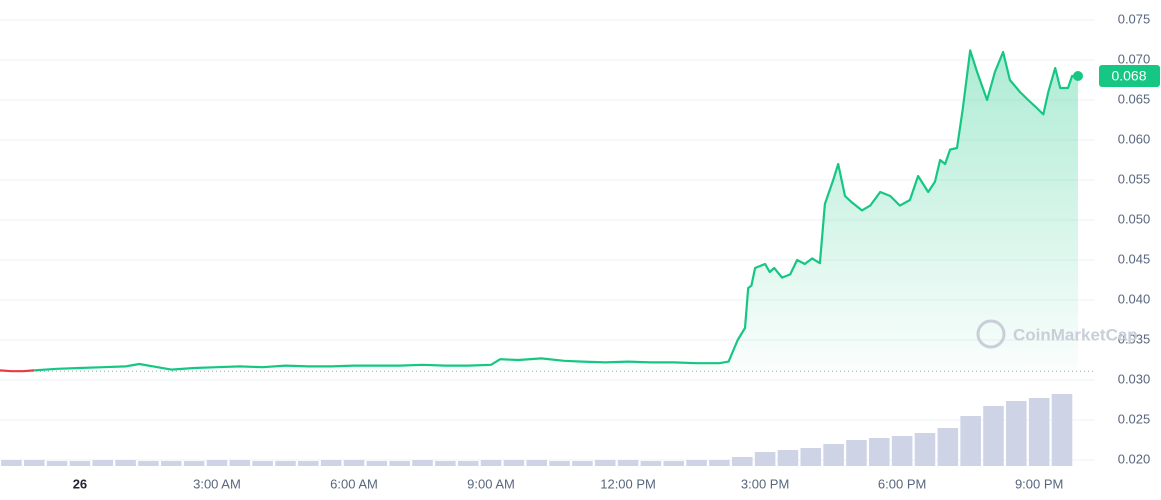 This screenshot has height=500, width=1161. I want to click on price-badge-label: 0.068, so click(1128, 76).